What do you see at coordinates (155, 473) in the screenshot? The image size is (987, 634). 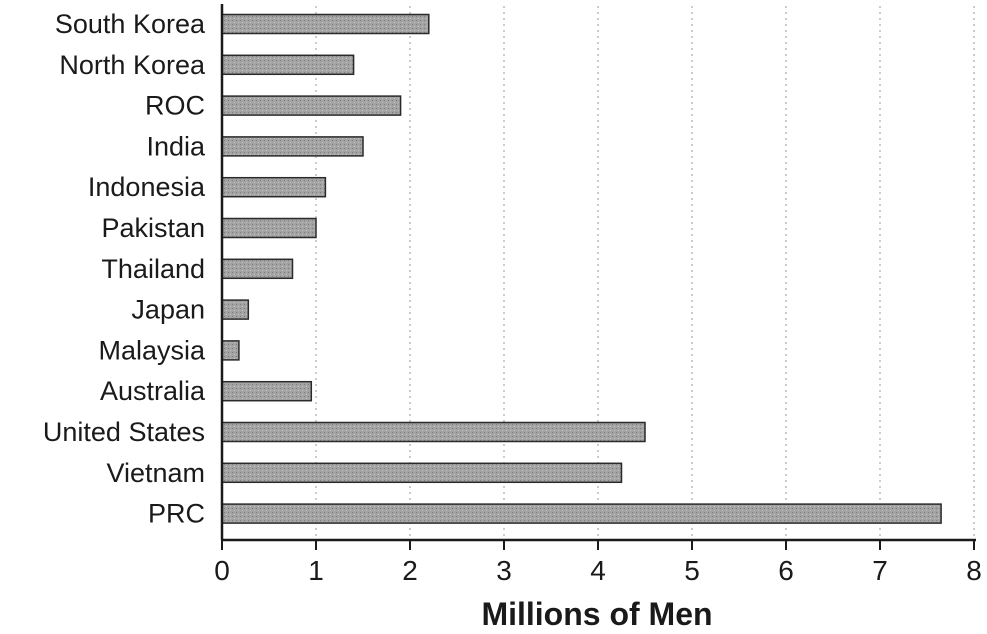 I see `category-label: Vietnam` at bounding box center [155, 473].